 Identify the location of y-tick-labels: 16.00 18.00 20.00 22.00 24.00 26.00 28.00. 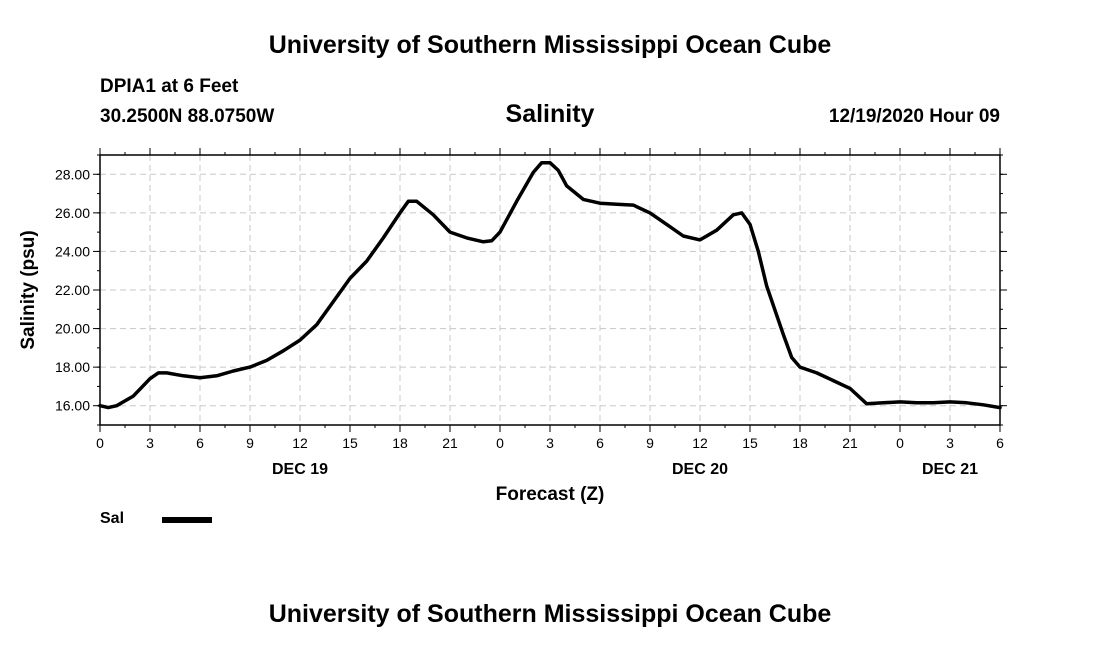
(72, 289).